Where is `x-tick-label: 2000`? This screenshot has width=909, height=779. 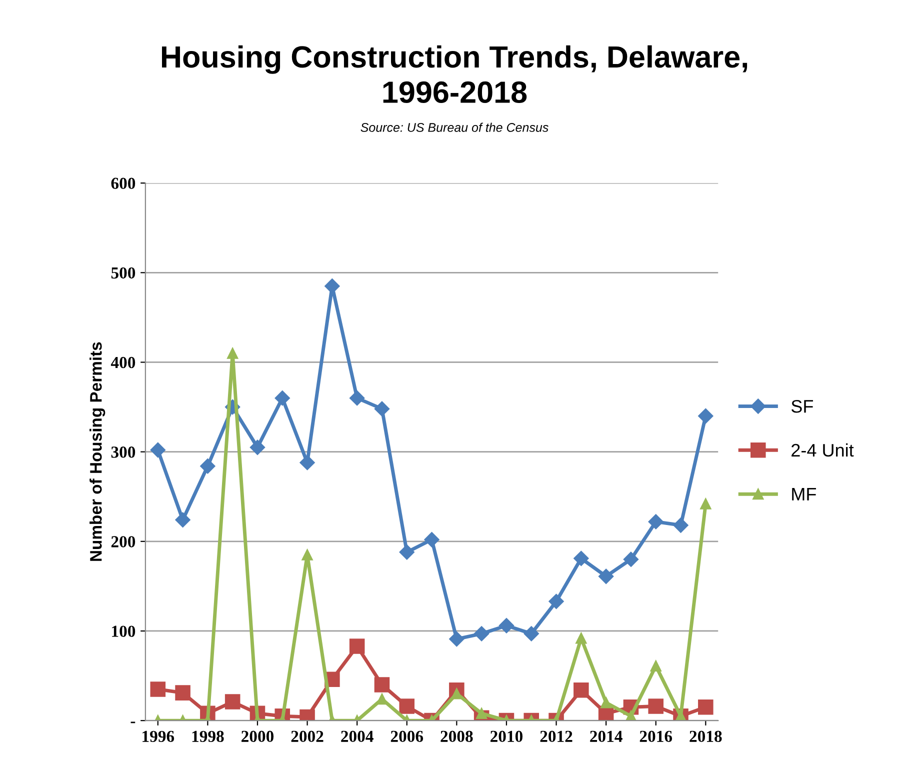
x-tick-label: 2000 is located at coordinates (258, 736).